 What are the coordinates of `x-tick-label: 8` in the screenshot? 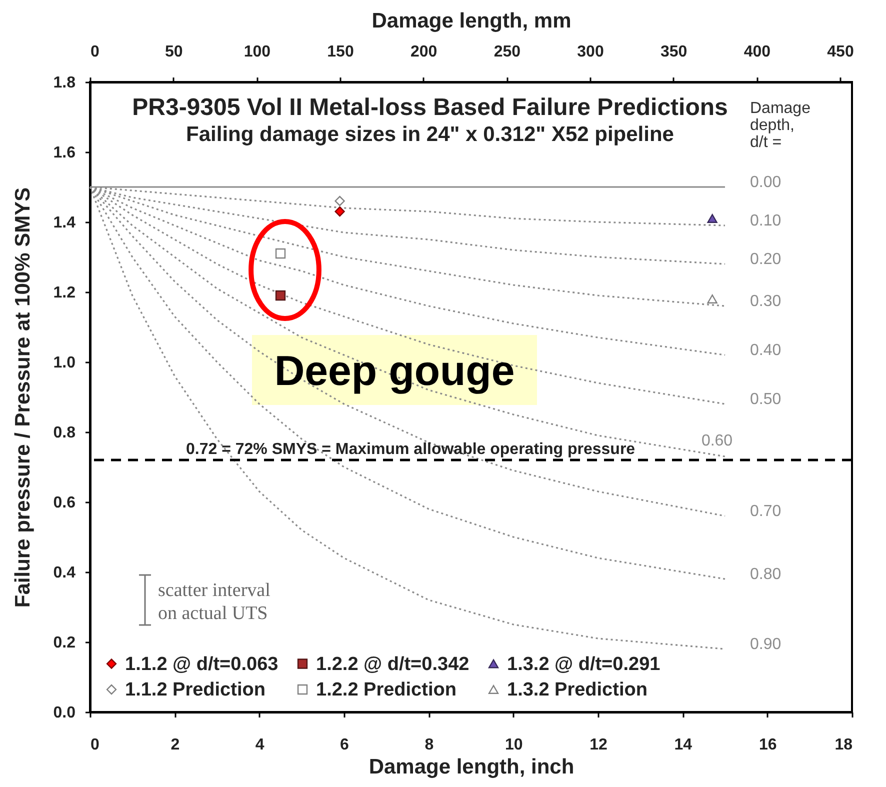 It's located at (429, 745).